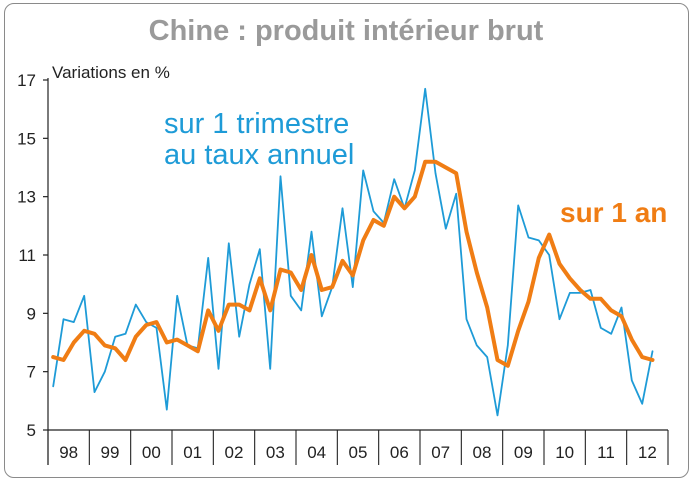 This screenshot has width=695, height=483. Describe the element at coordinates (151, 452) in the screenshot. I see `x-tick-label: 00` at that location.